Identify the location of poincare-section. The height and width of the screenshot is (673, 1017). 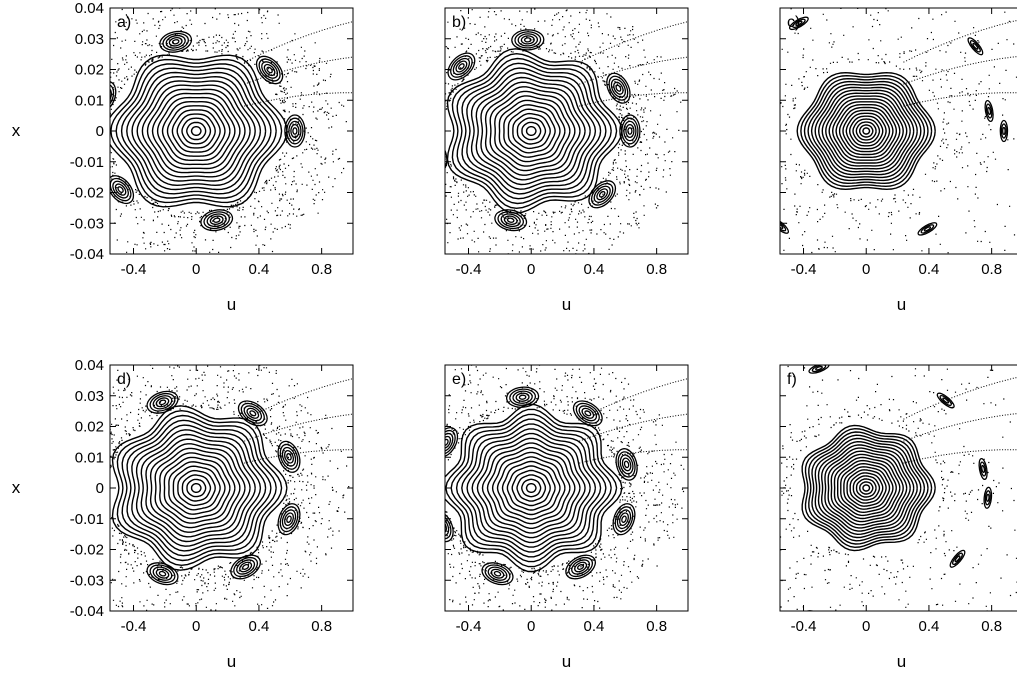
(231, 488).